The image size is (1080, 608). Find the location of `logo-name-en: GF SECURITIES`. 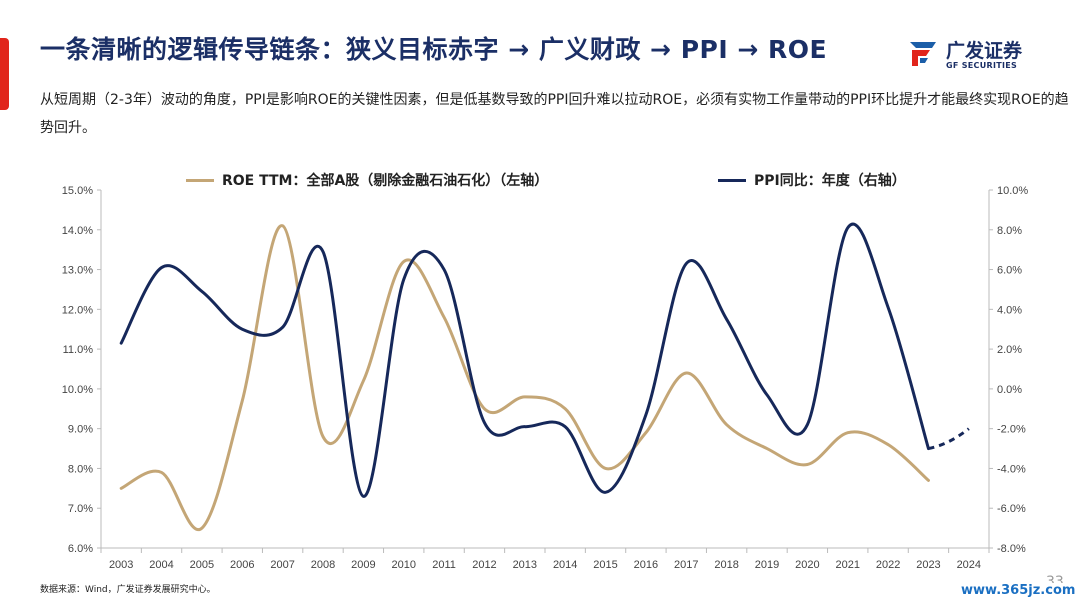

logo-name-en: GF SECURITIES is located at coordinates (982, 65).